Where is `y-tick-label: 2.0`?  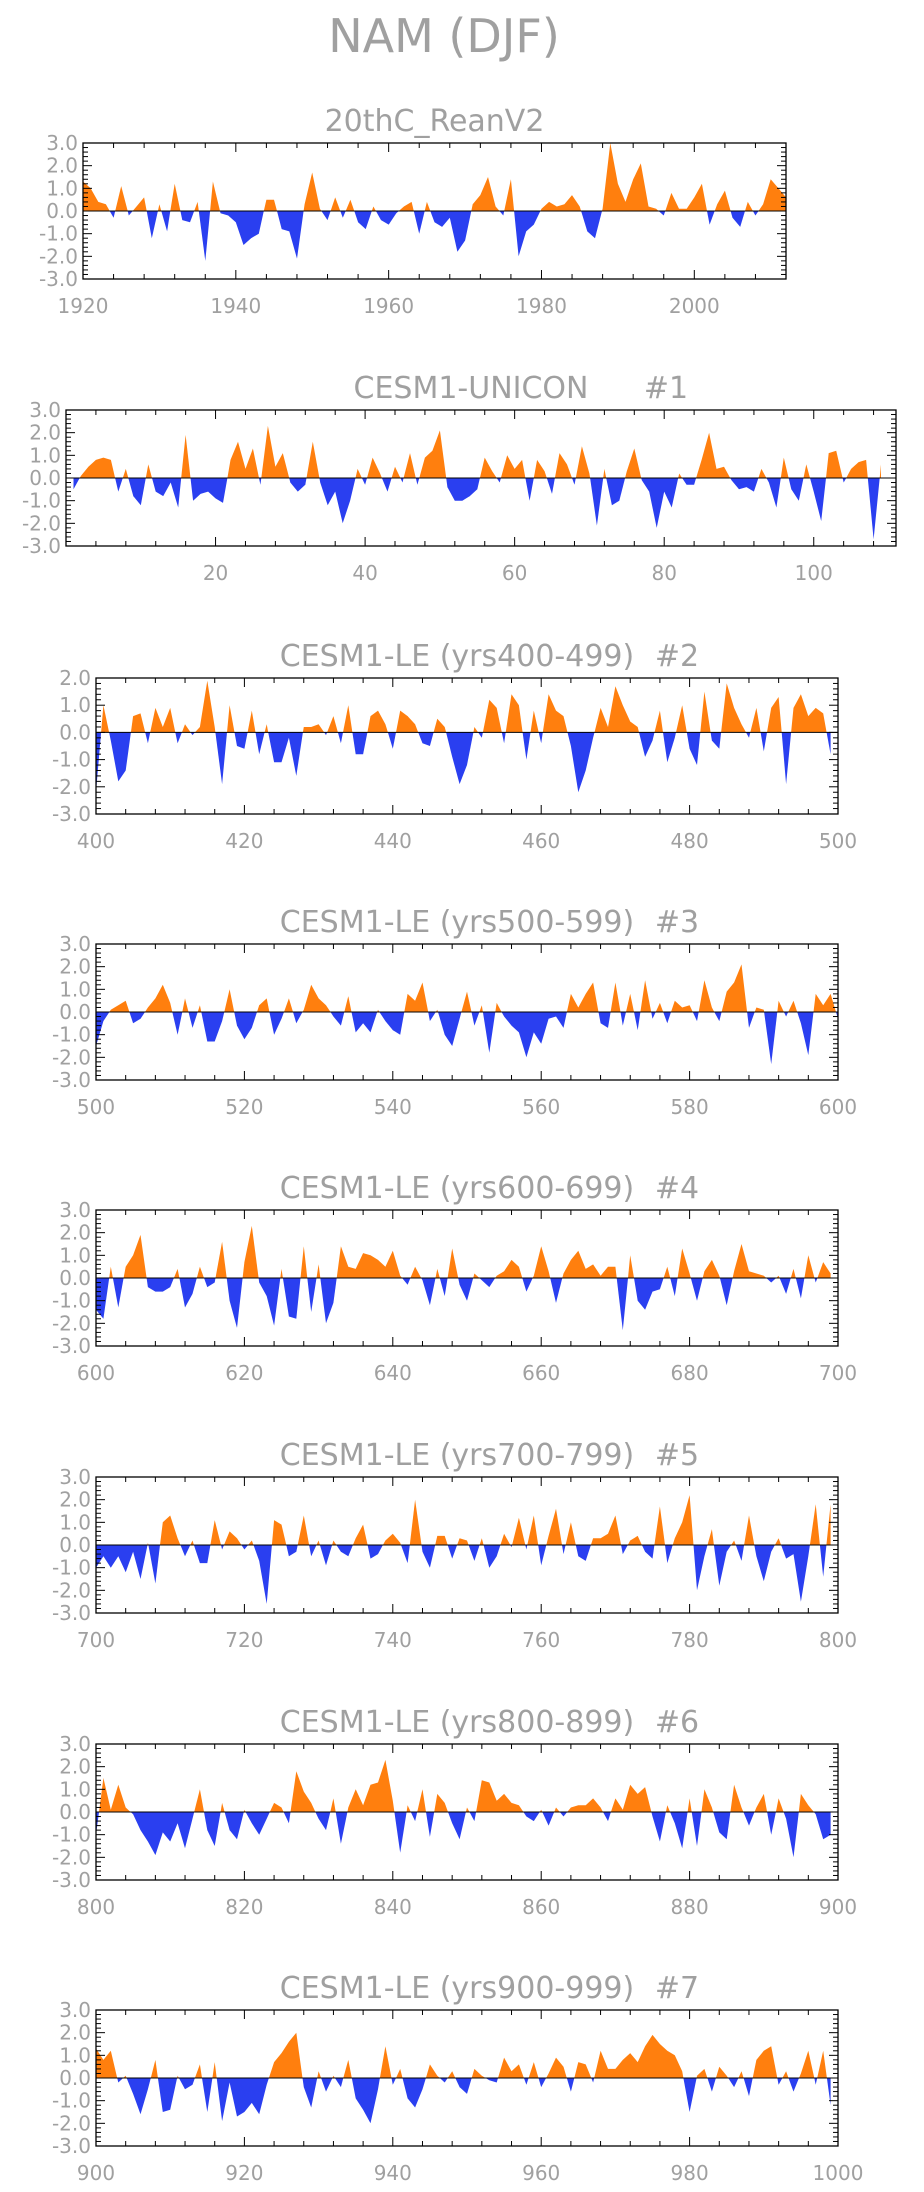
y-tick-label: 2.0 is located at coordinates (75, 1767).